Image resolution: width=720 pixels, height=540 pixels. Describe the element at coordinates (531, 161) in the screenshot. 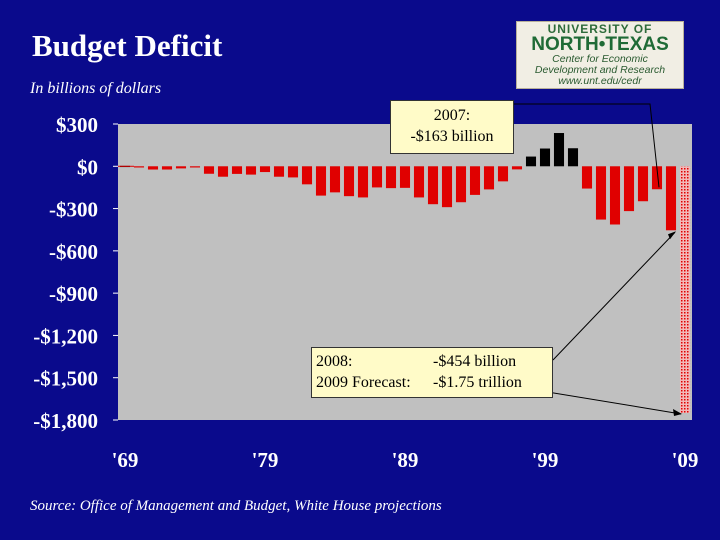

I see `bar-1998` at that location.